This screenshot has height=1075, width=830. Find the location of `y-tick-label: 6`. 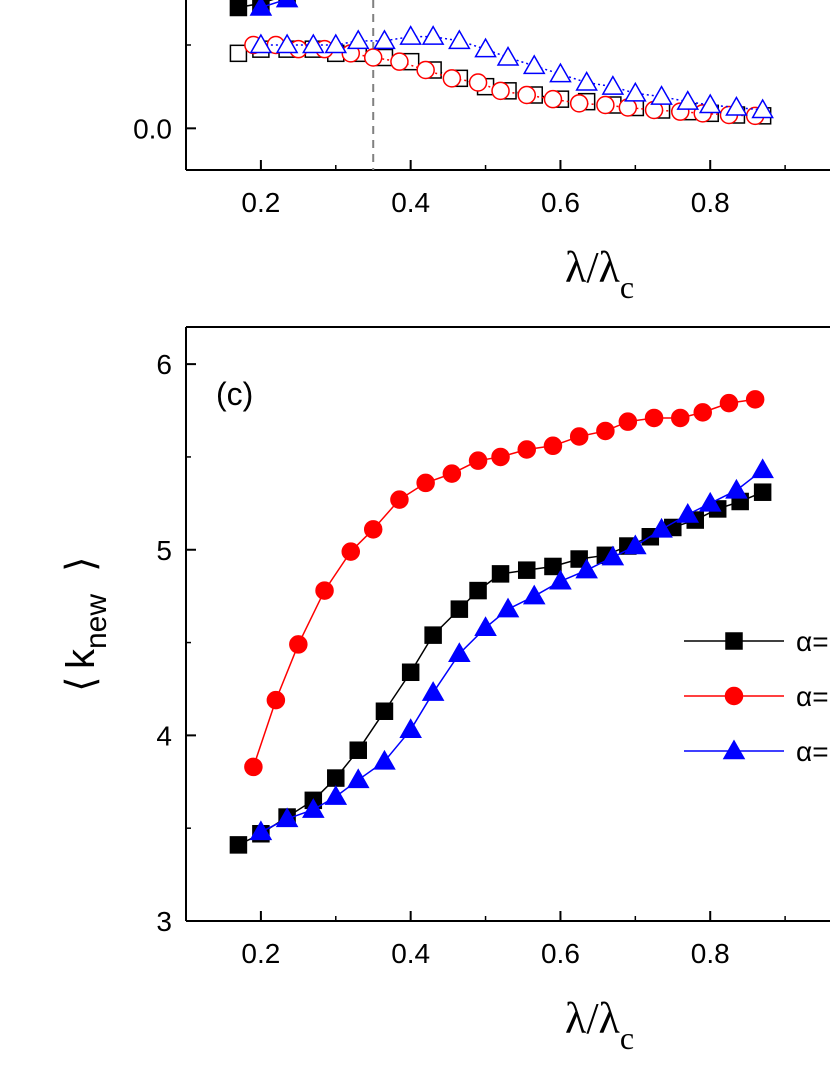

y-tick-label: 6 is located at coordinates (164, 364).